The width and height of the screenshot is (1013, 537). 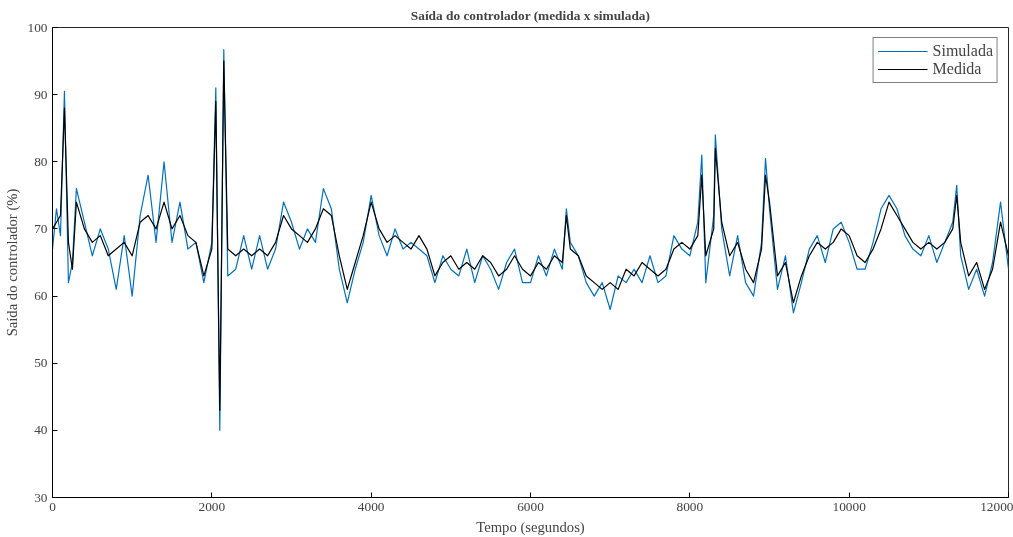 What do you see at coordinates (41, 161) in the screenshot?
I see `y-tick-label: 80` at bounding box center [41, 161].